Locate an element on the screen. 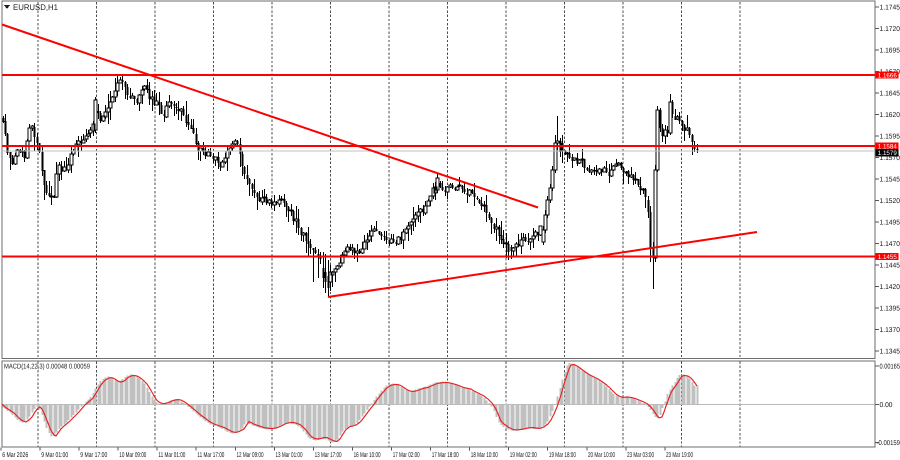 This screenshot has width=900, height=460. svg-text: 1.1370 is located at coordinates (890, 330).